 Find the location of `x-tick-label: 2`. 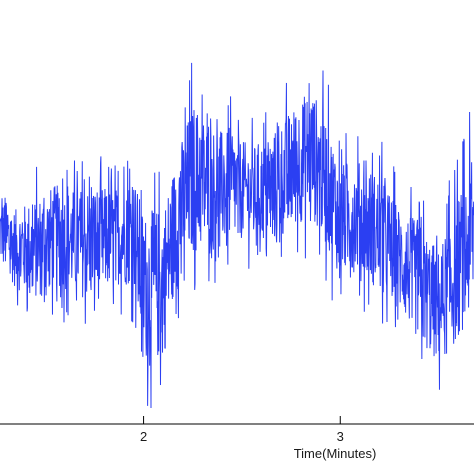

x-tick-label: 2 is located at coordinates (143, 436).